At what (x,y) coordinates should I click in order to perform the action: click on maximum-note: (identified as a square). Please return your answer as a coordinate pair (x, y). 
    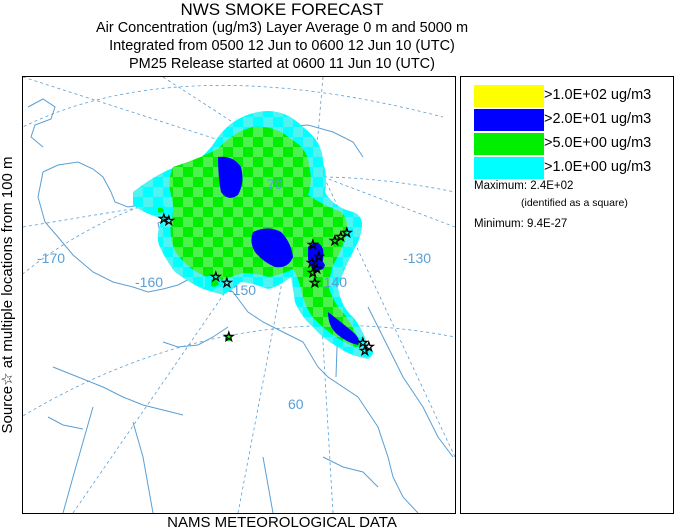
    Looking at the image, I should click on (574, 203).